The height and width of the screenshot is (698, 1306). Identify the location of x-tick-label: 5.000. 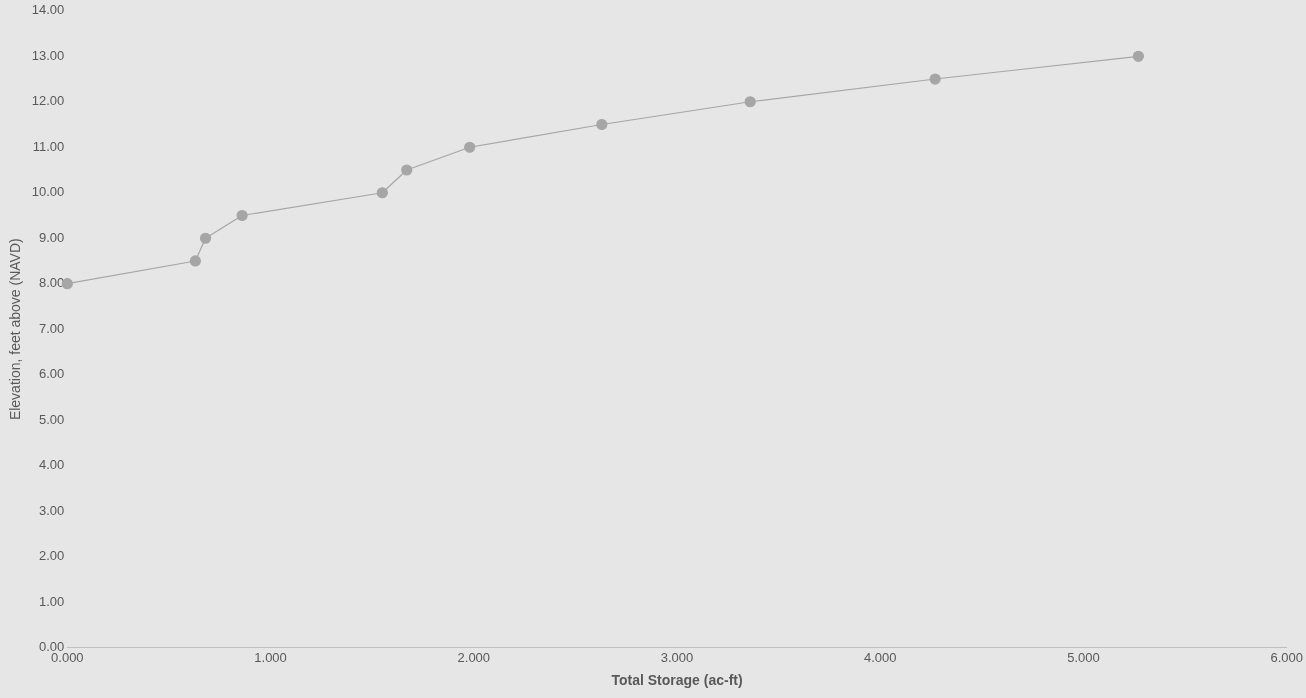
(1083, 657).